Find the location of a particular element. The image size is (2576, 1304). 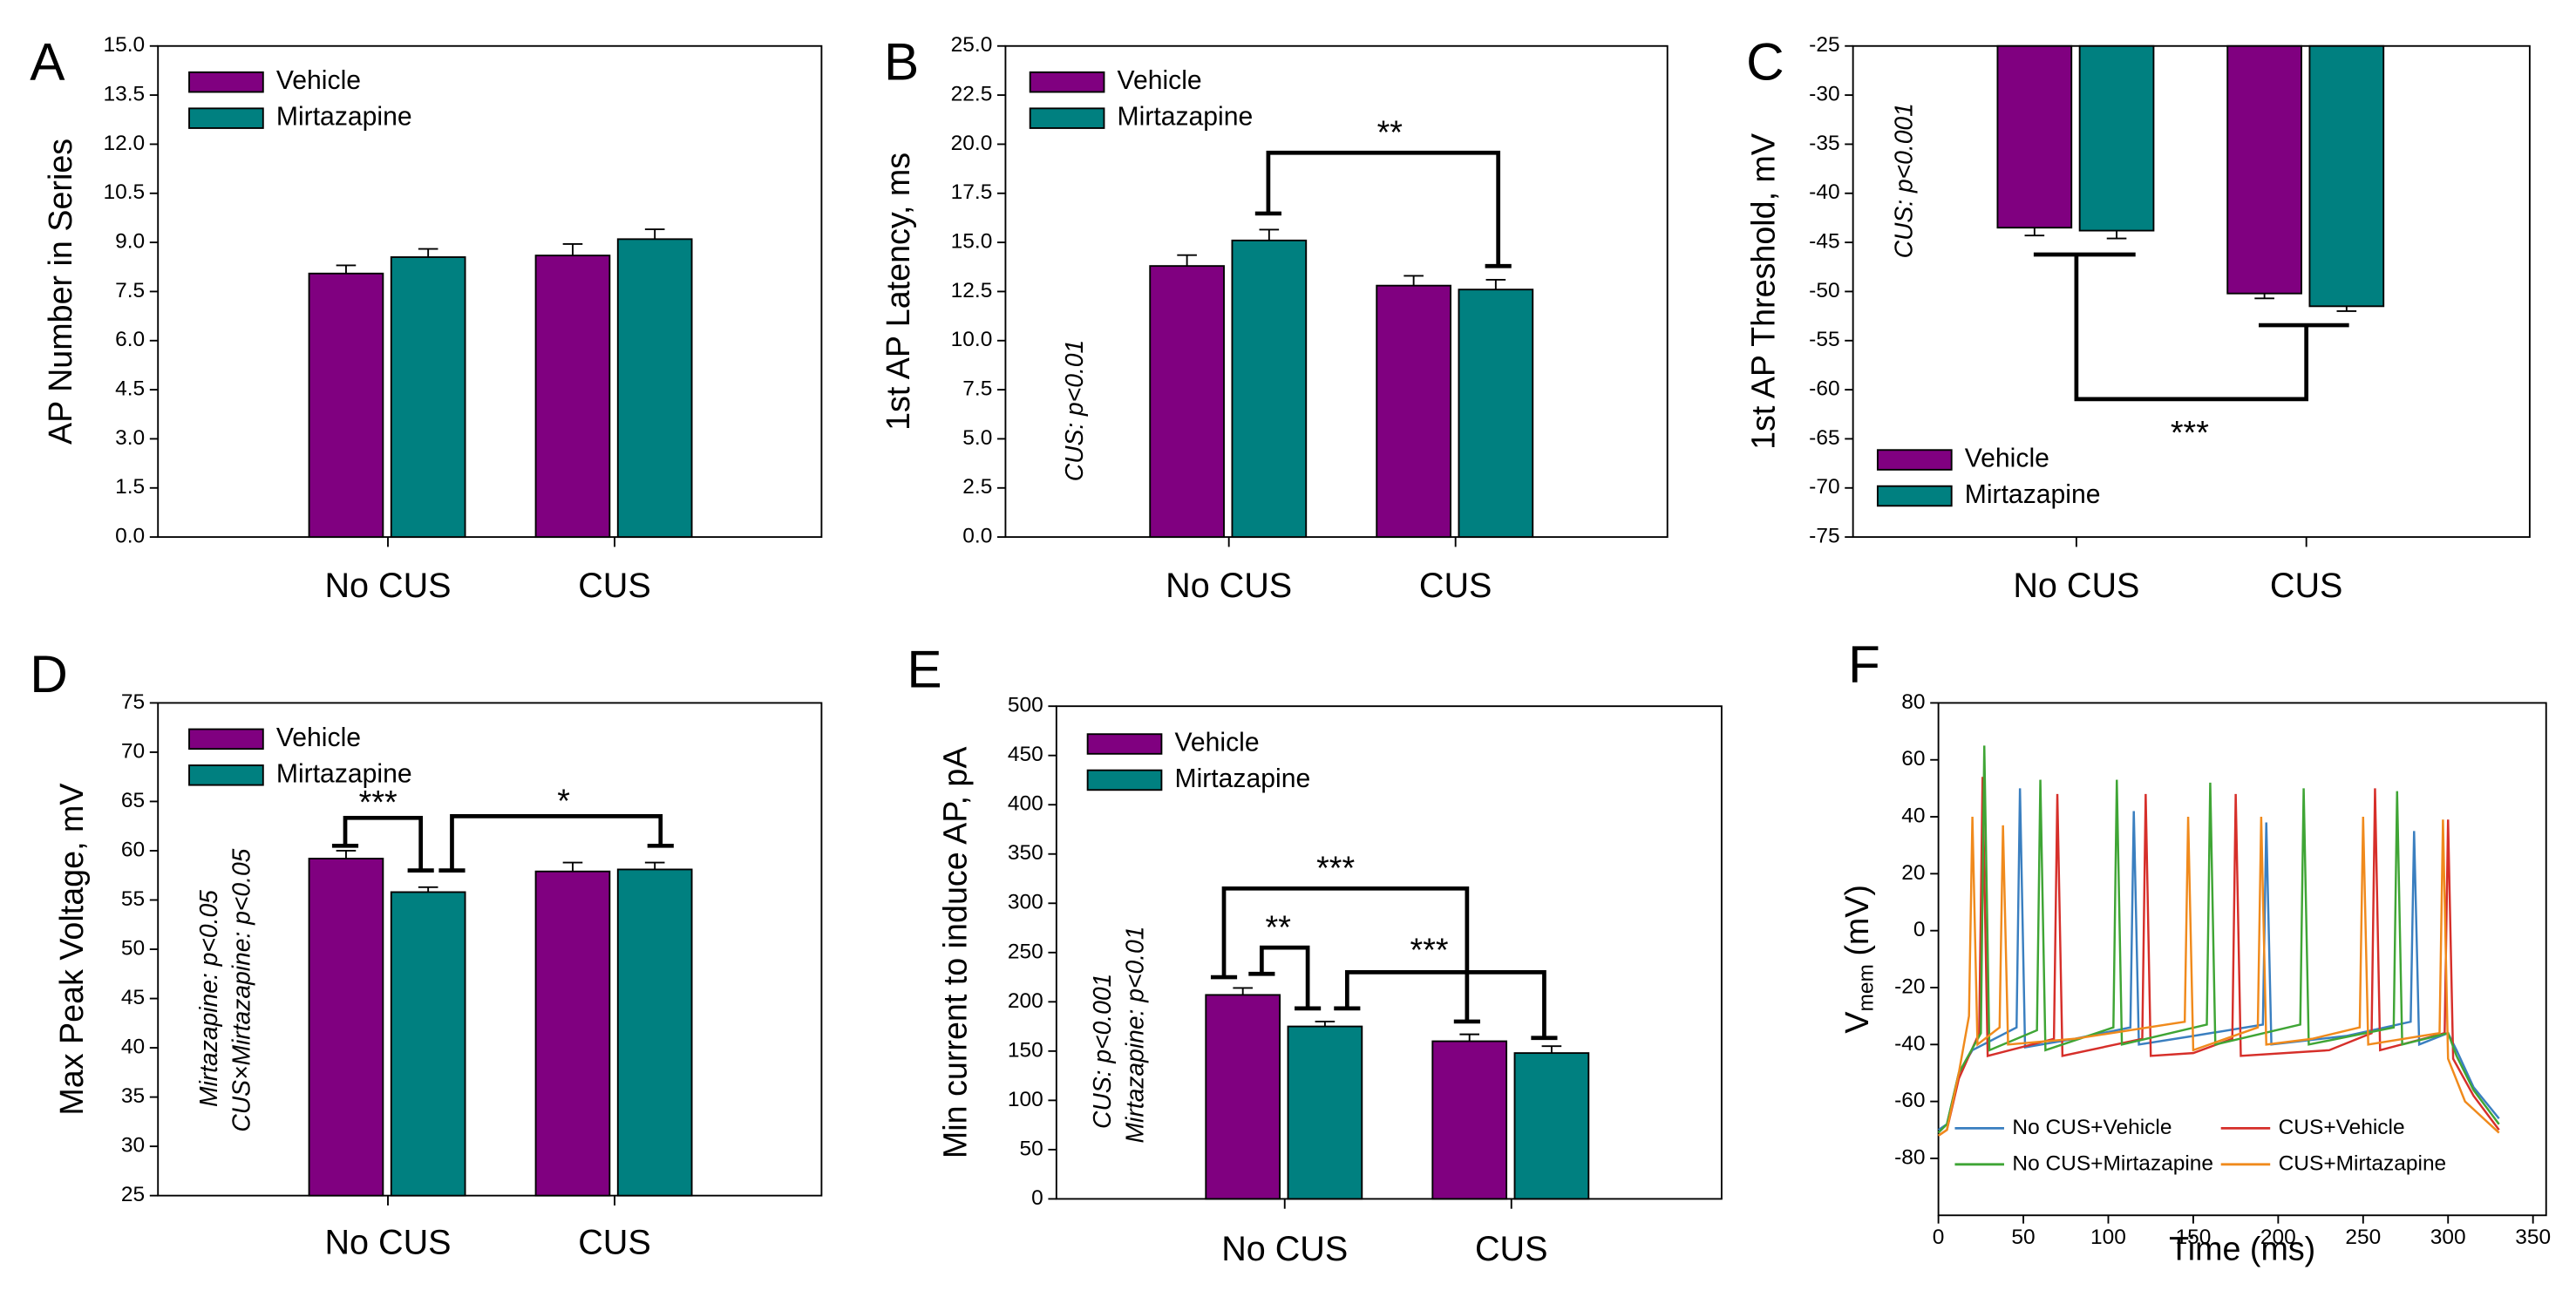

y-tick-label: 350 is located at coordinates (1025, 853).